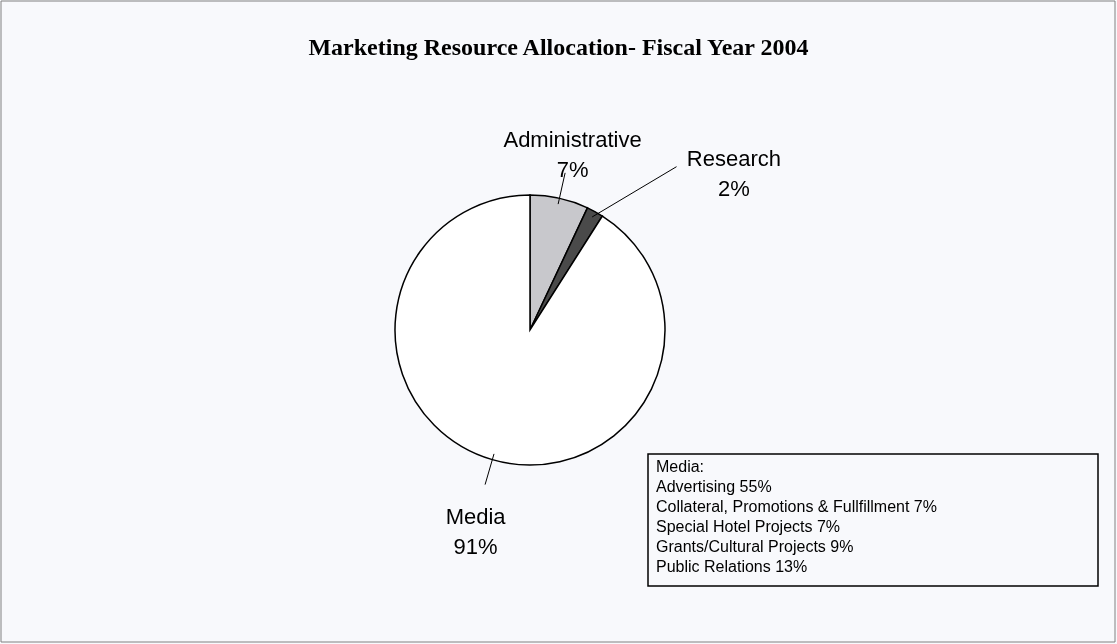 Image resolution: width=1117 pixels, height=644 pixels. What do you see at coordinates (572, 139) in the screenshot?
I see `slice-label: Administrative` at bounding box center [572, 139].